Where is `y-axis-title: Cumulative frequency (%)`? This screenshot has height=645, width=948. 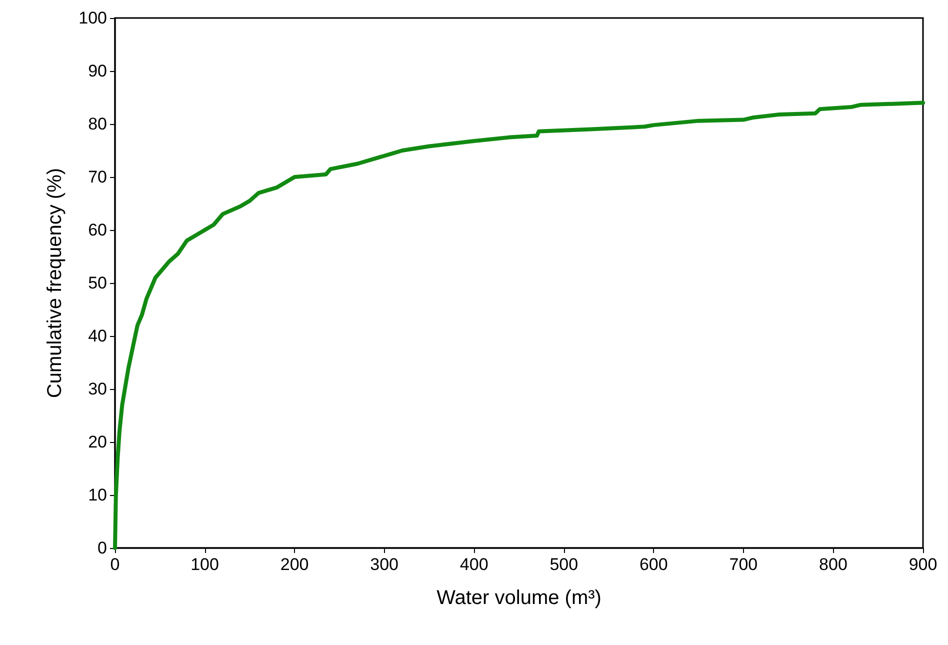
y-axis-title: Cumulative frequency (%) is located at coordinates (55, 283).